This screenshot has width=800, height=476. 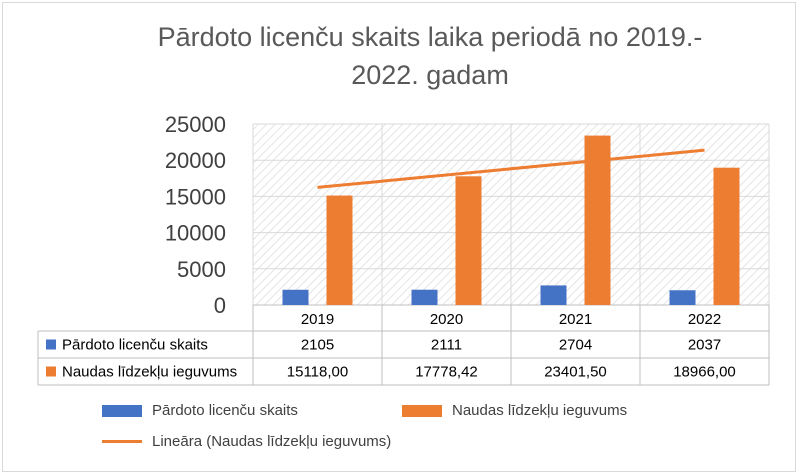 I want to click on bar-revenue-2019, so click(x=339, y=250).